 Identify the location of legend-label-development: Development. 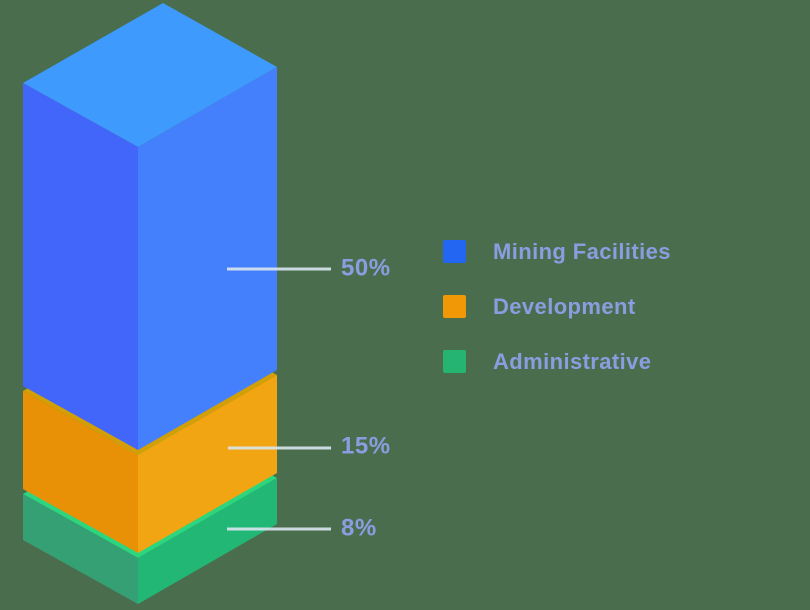
(564, 306).